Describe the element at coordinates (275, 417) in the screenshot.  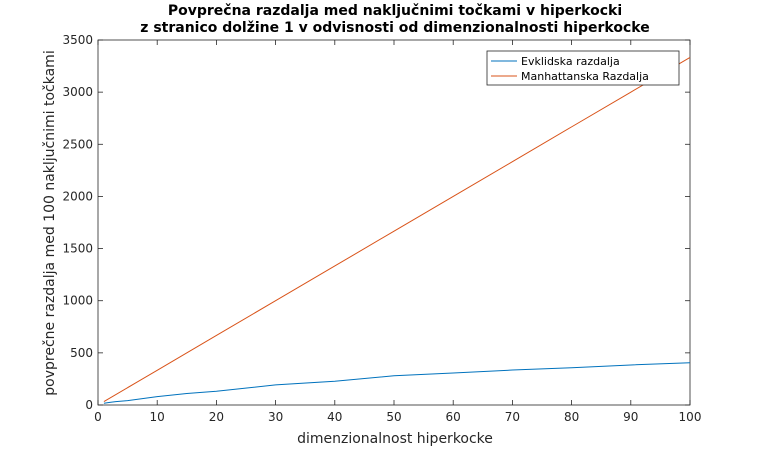
I see `x-tick-label: 30` at that location.